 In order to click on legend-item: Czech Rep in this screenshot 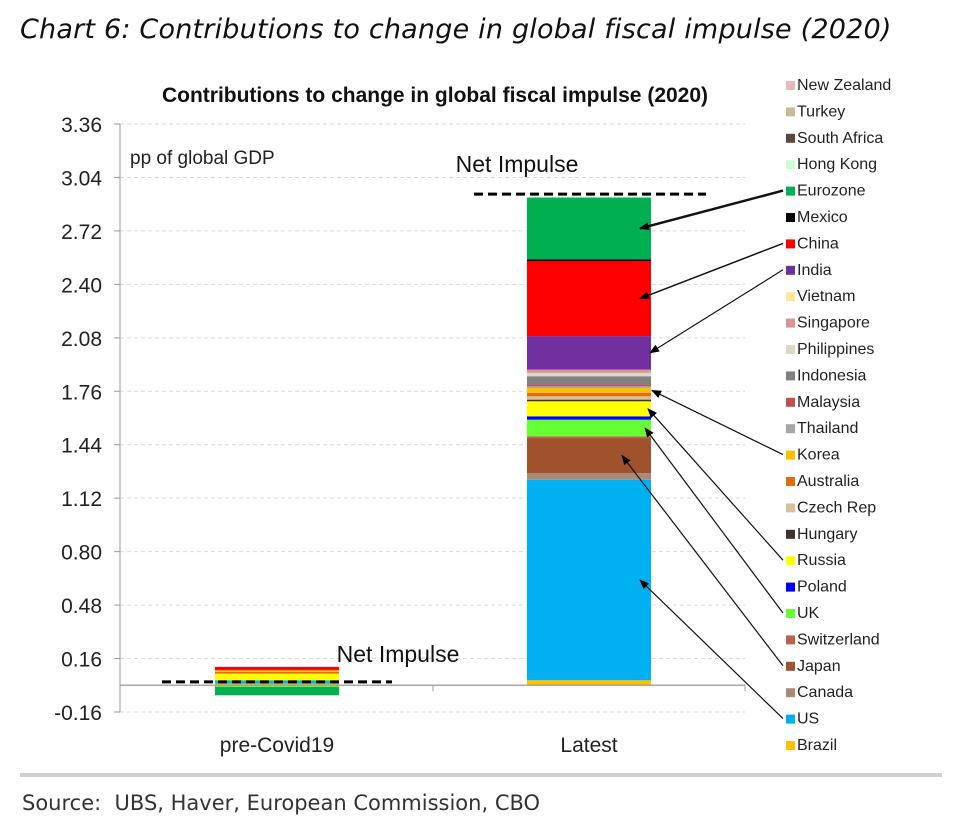, I will do `click(831, 507)`.